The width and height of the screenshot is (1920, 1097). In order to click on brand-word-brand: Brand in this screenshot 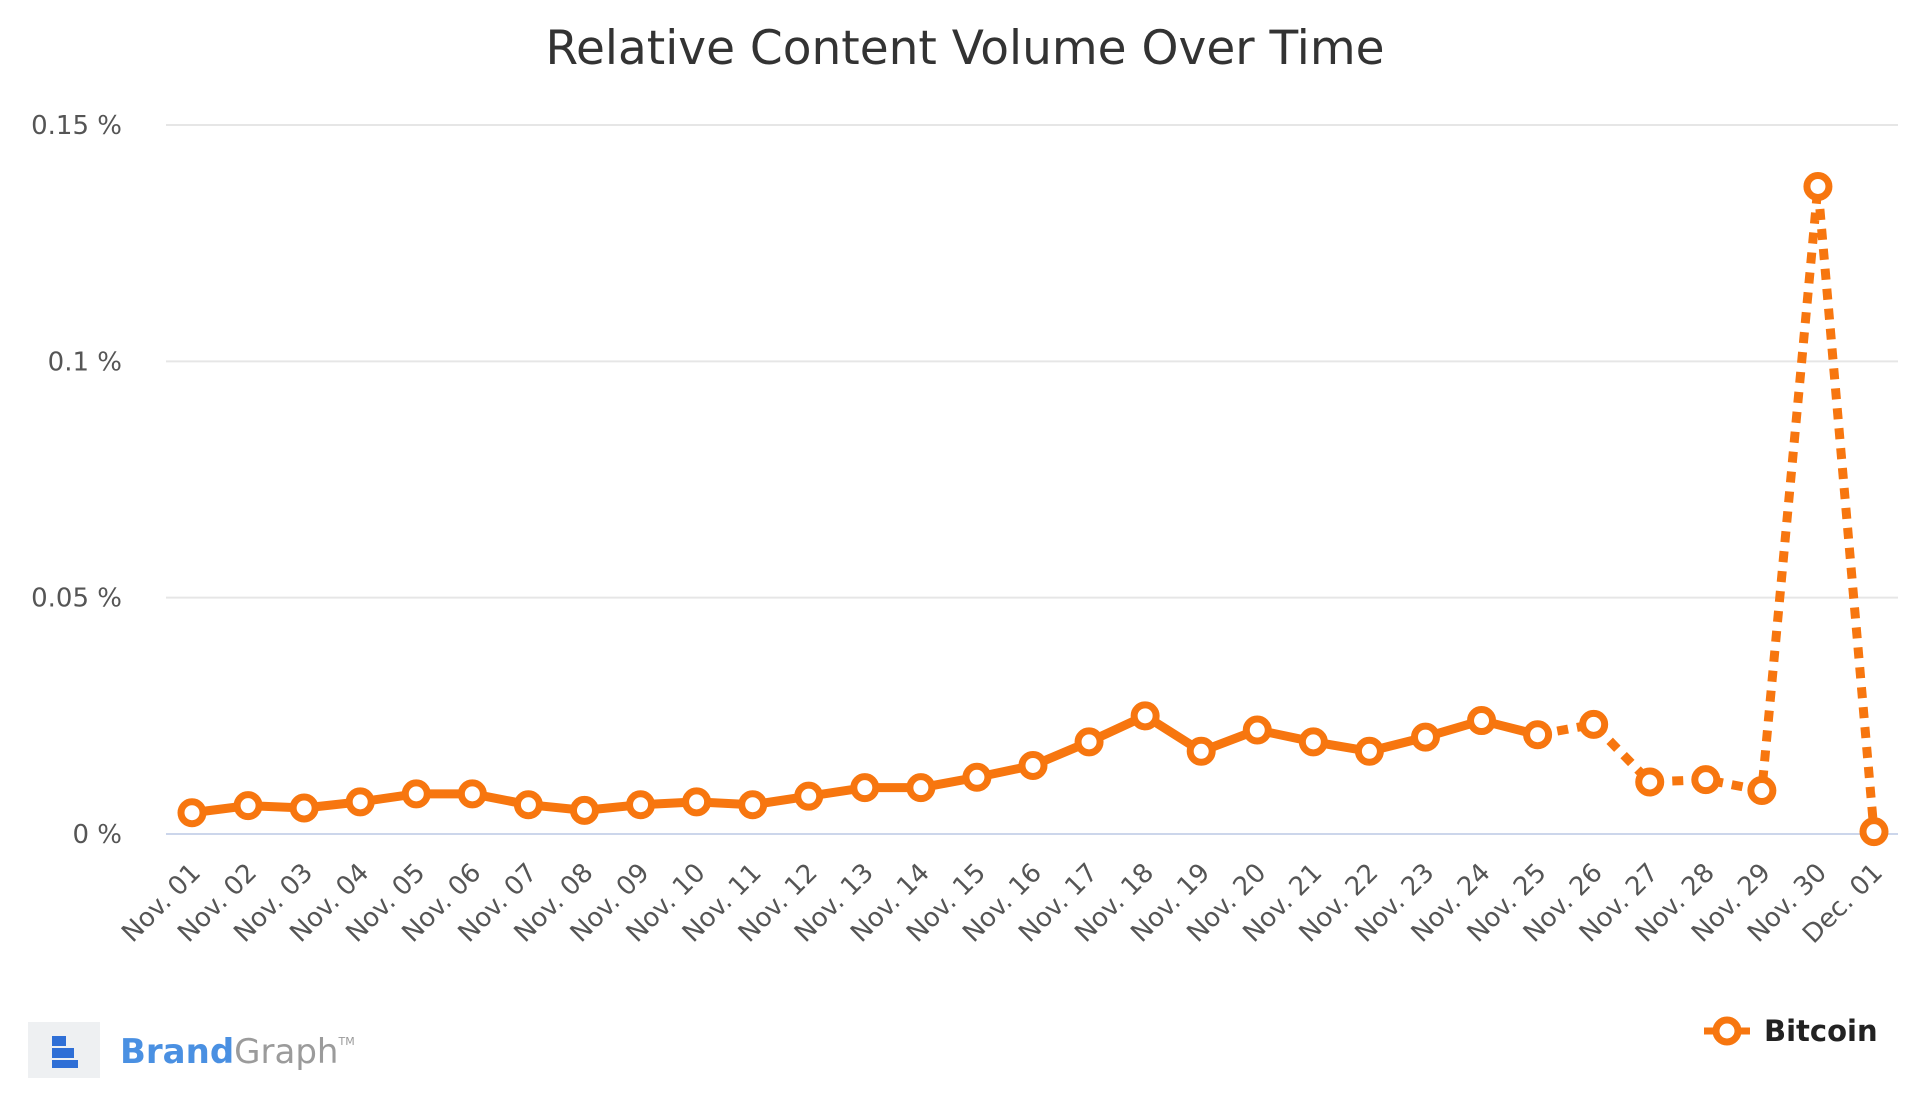, I will do `click(177, 1052)`.